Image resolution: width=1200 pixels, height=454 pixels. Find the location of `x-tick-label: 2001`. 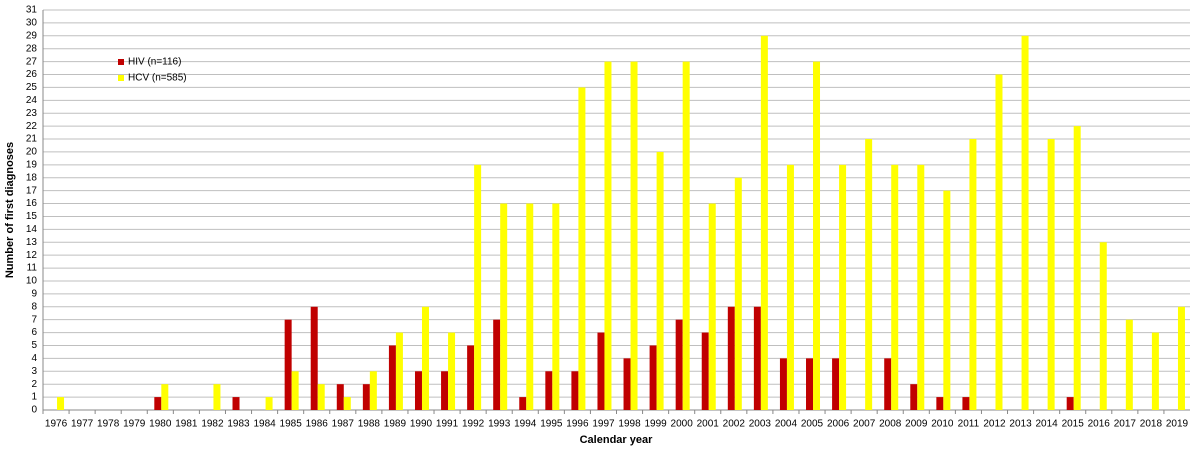

x-tick-label: 2001 is located at coordinates (708, 424).